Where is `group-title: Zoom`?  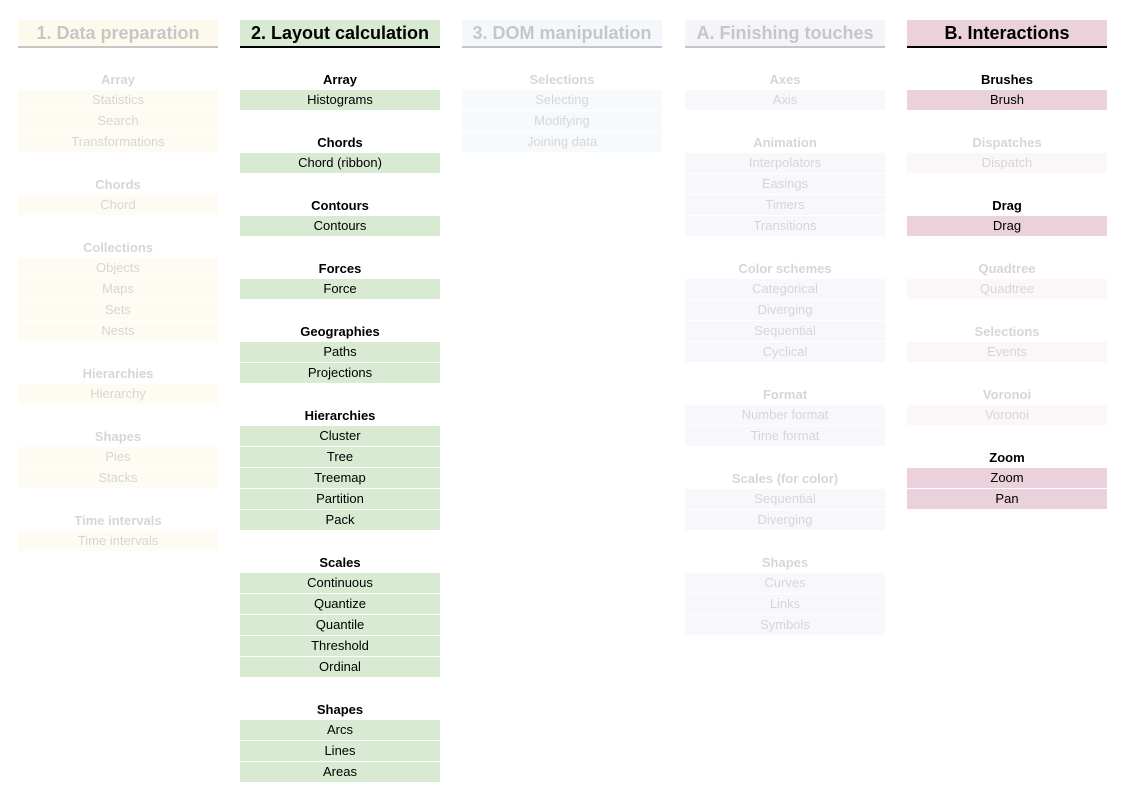 group-title: Zoom is located at coordinates (1007, 457).